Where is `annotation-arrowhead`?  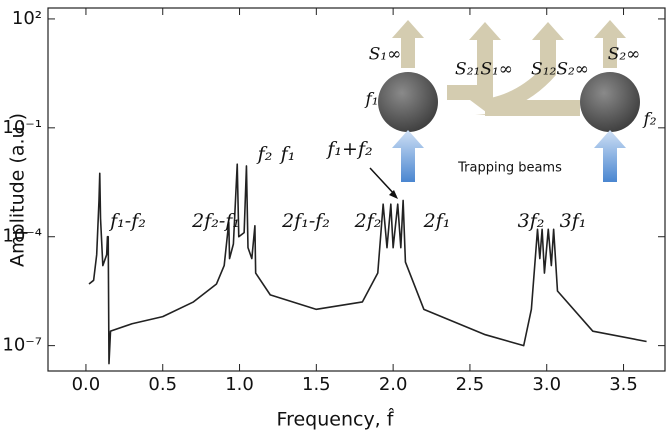 annotation-arrowhead is located at coordinates (393, 194).